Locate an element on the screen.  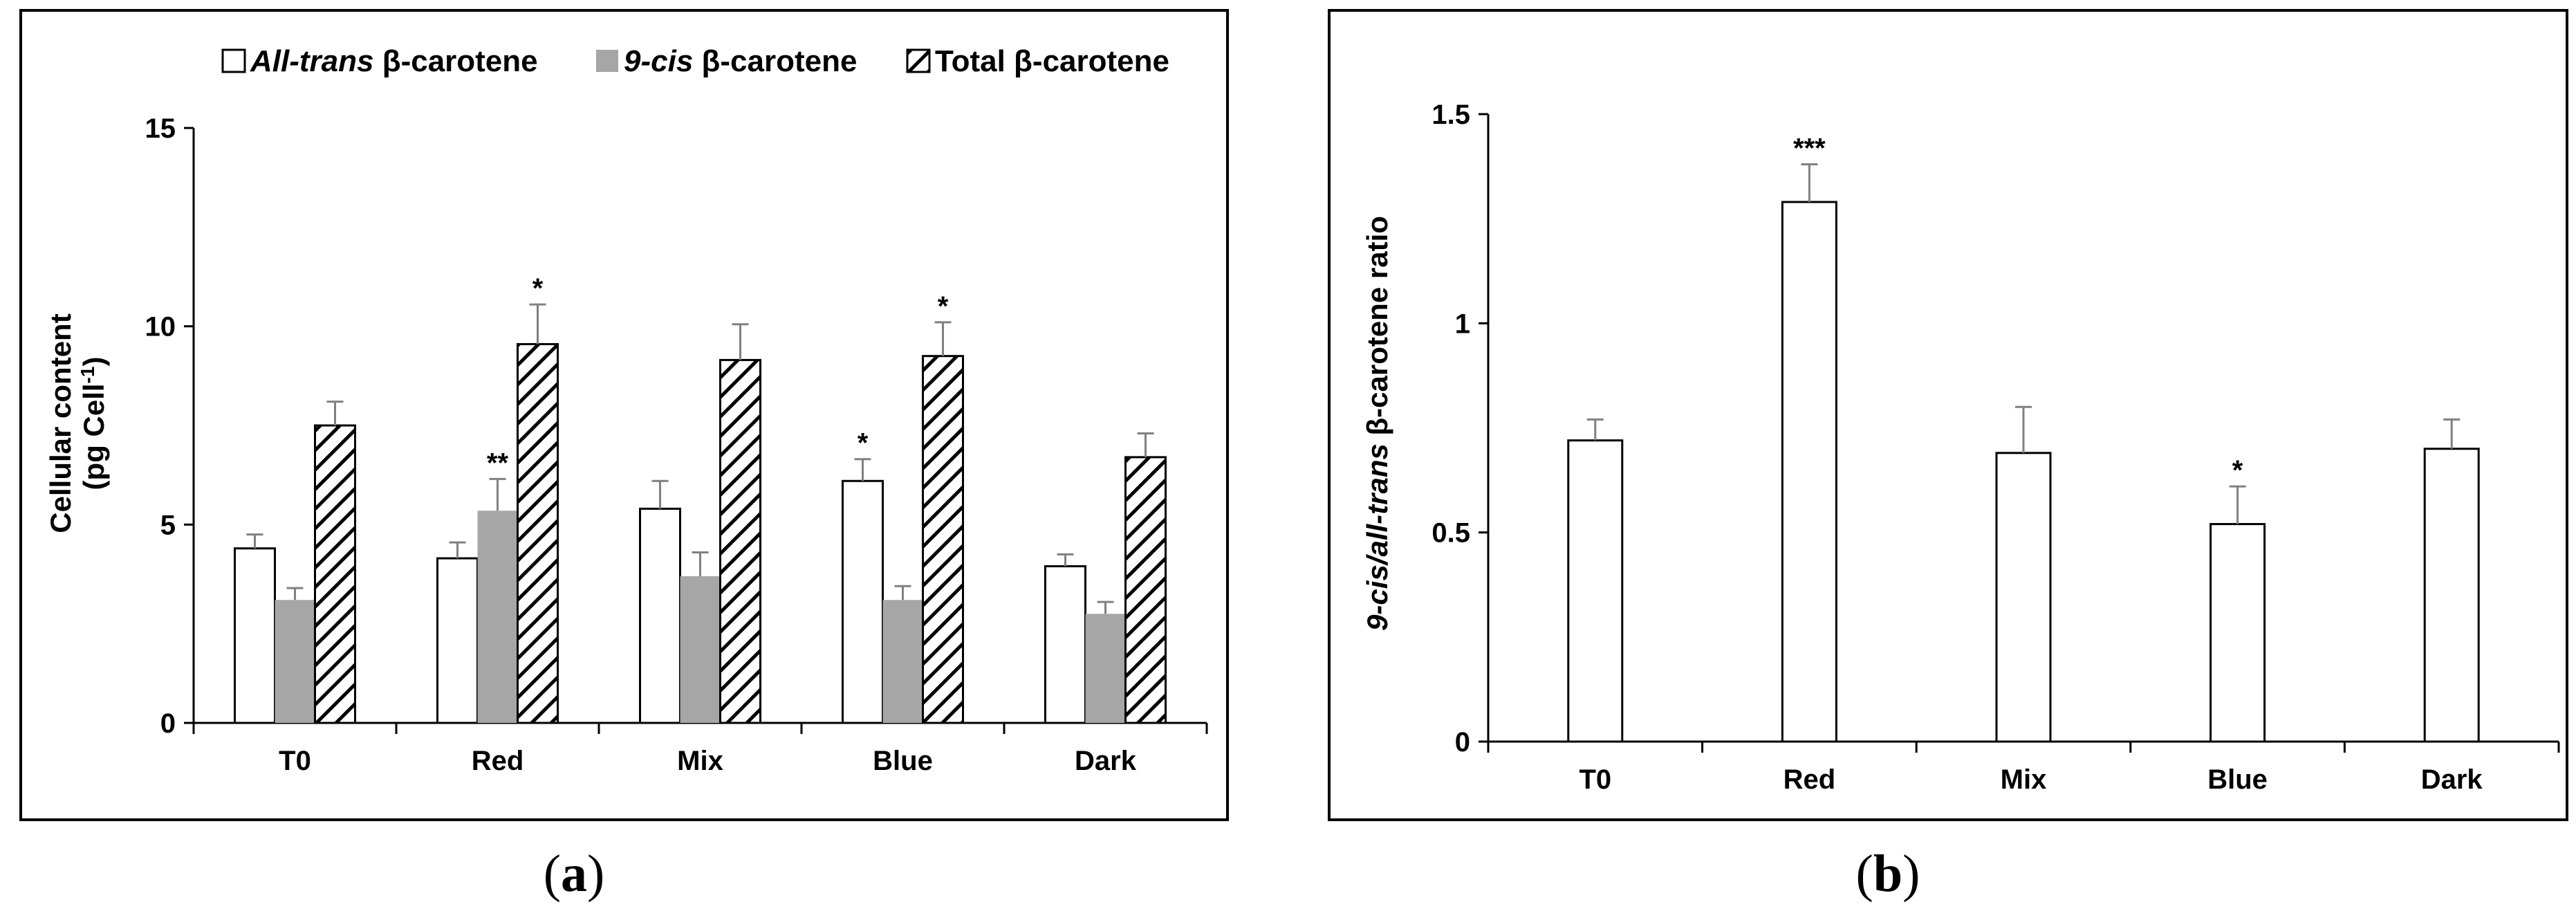
panel-a-xtick-label: Mix is located at coordinates (700, 761).